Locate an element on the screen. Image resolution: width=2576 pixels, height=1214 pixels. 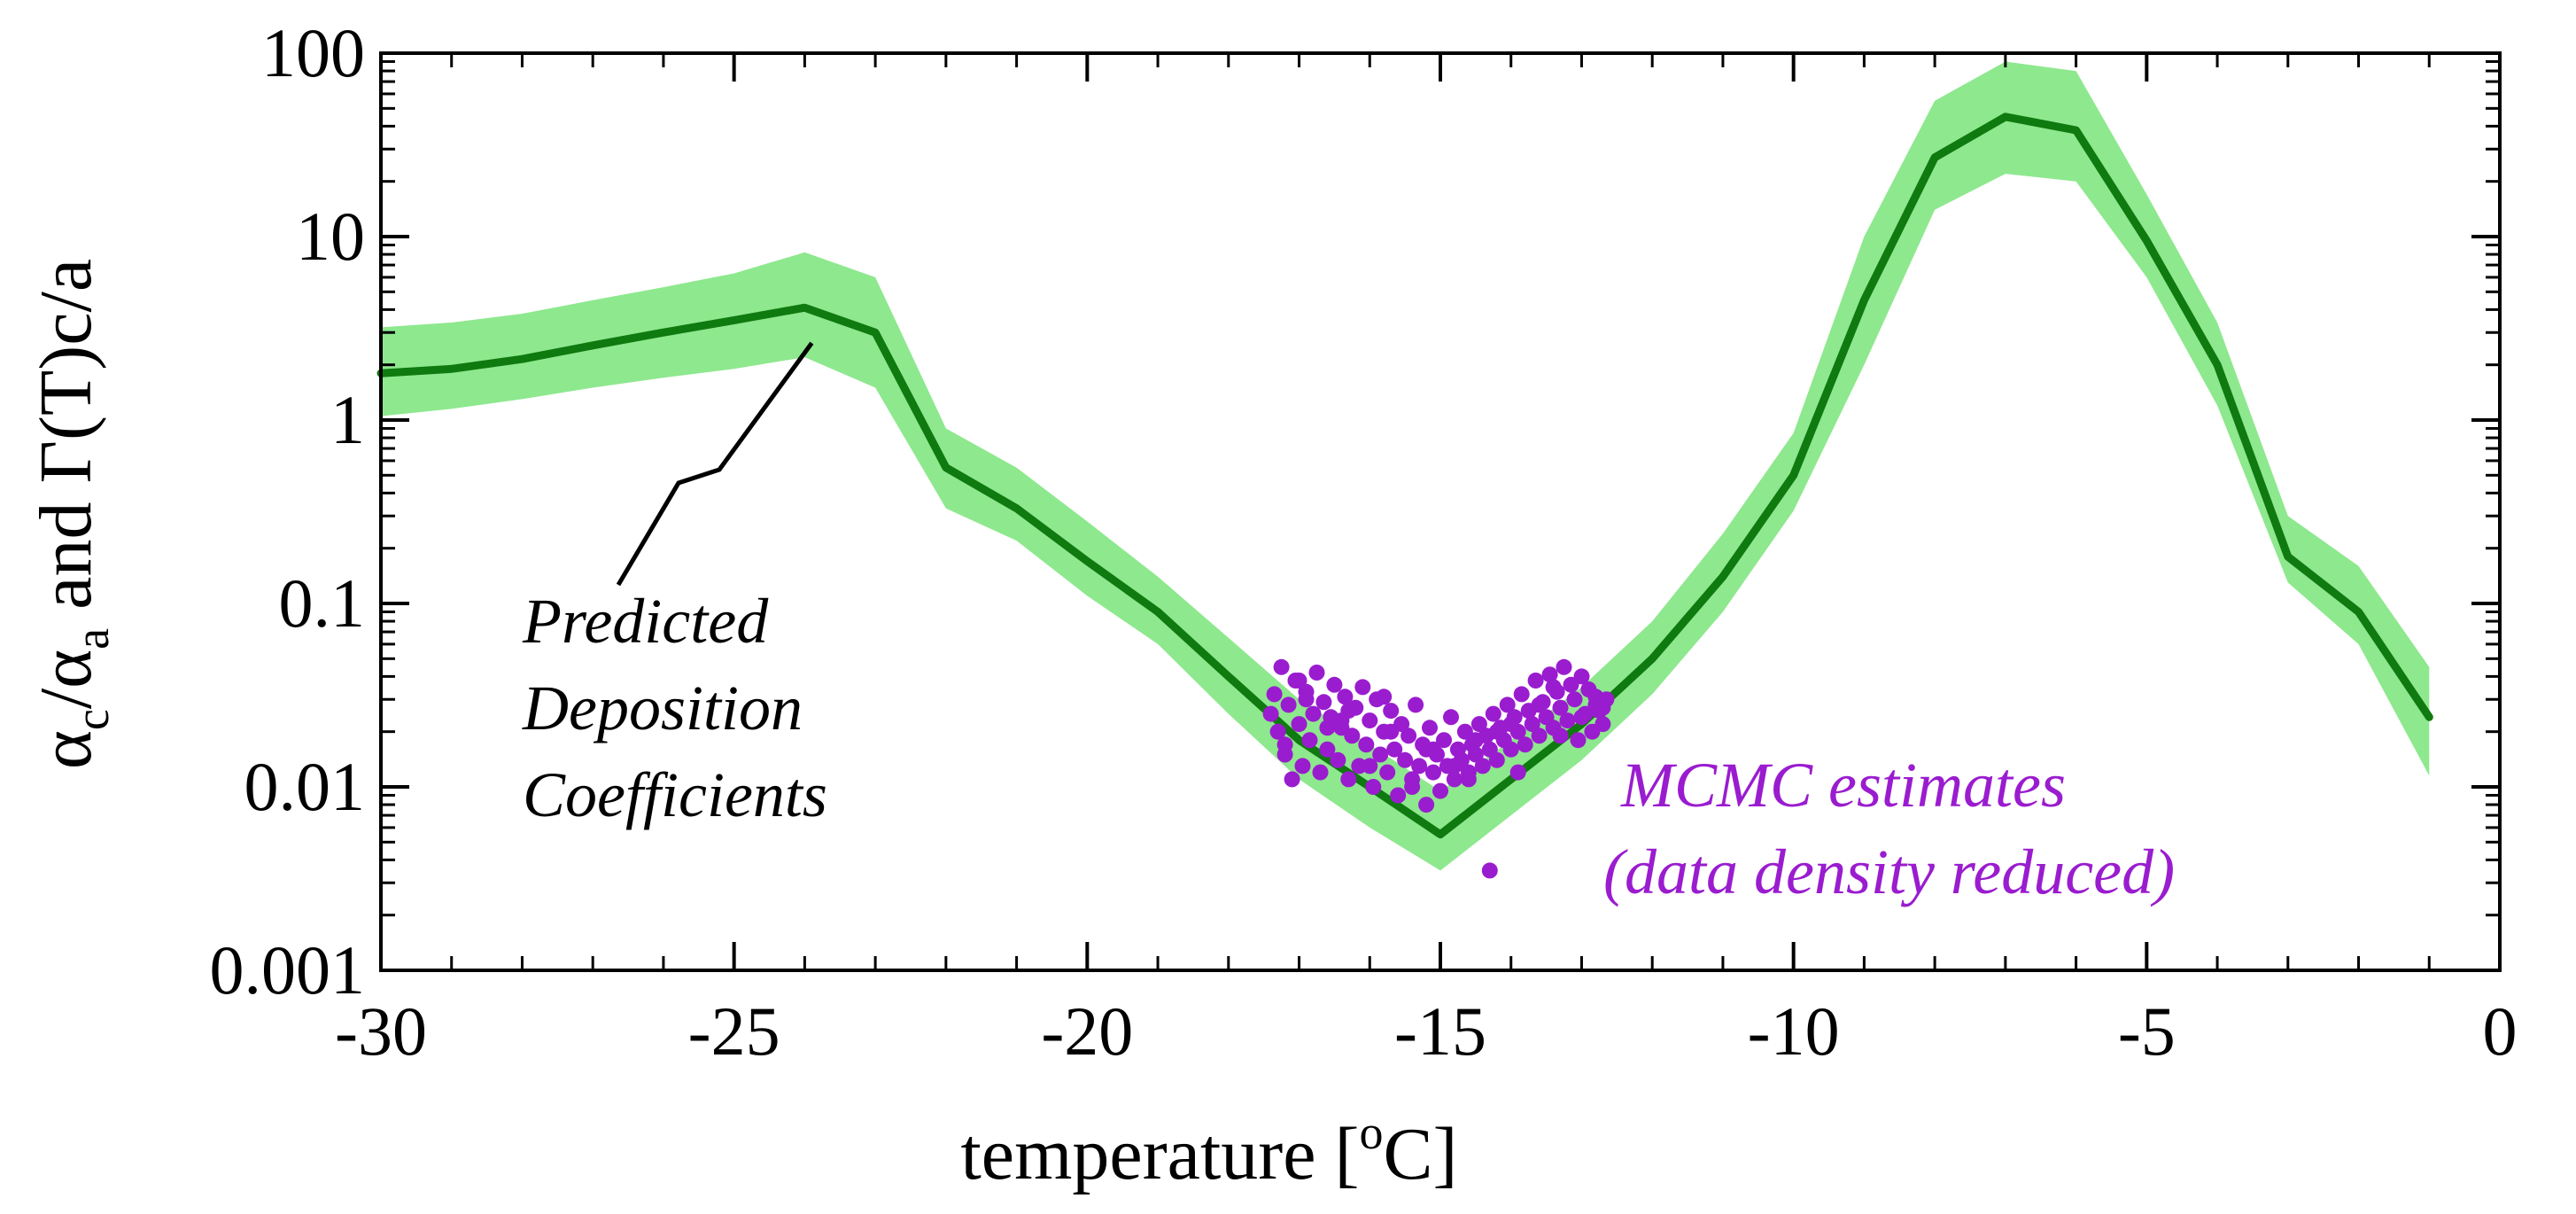
y-axis-title-alpha-a: α is located at coordinates (66, 669).